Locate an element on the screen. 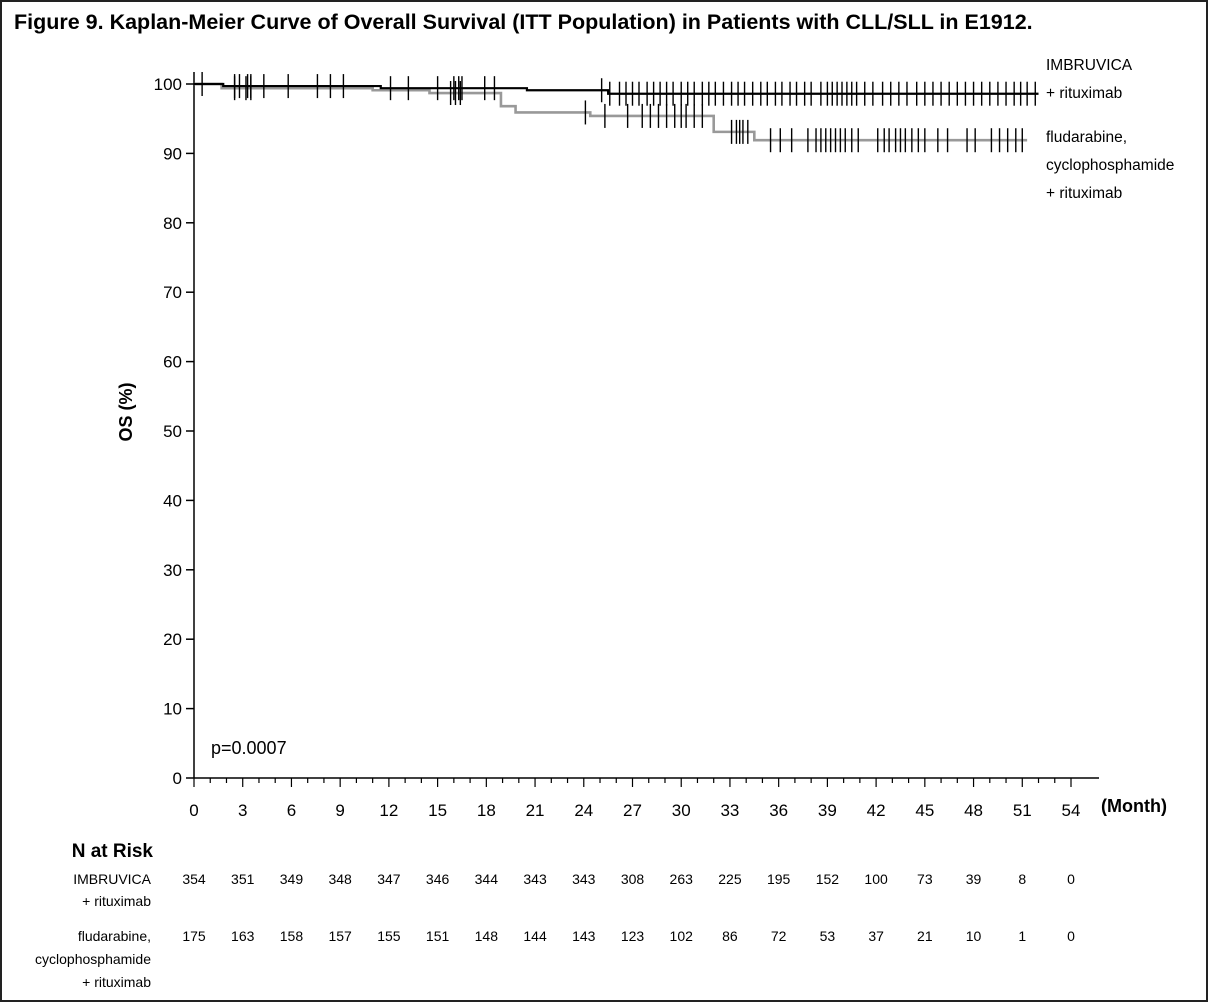 This screenshot has width=1208, height=1002. n-at-risk-value: 72 is located at coordinates (779, 936).